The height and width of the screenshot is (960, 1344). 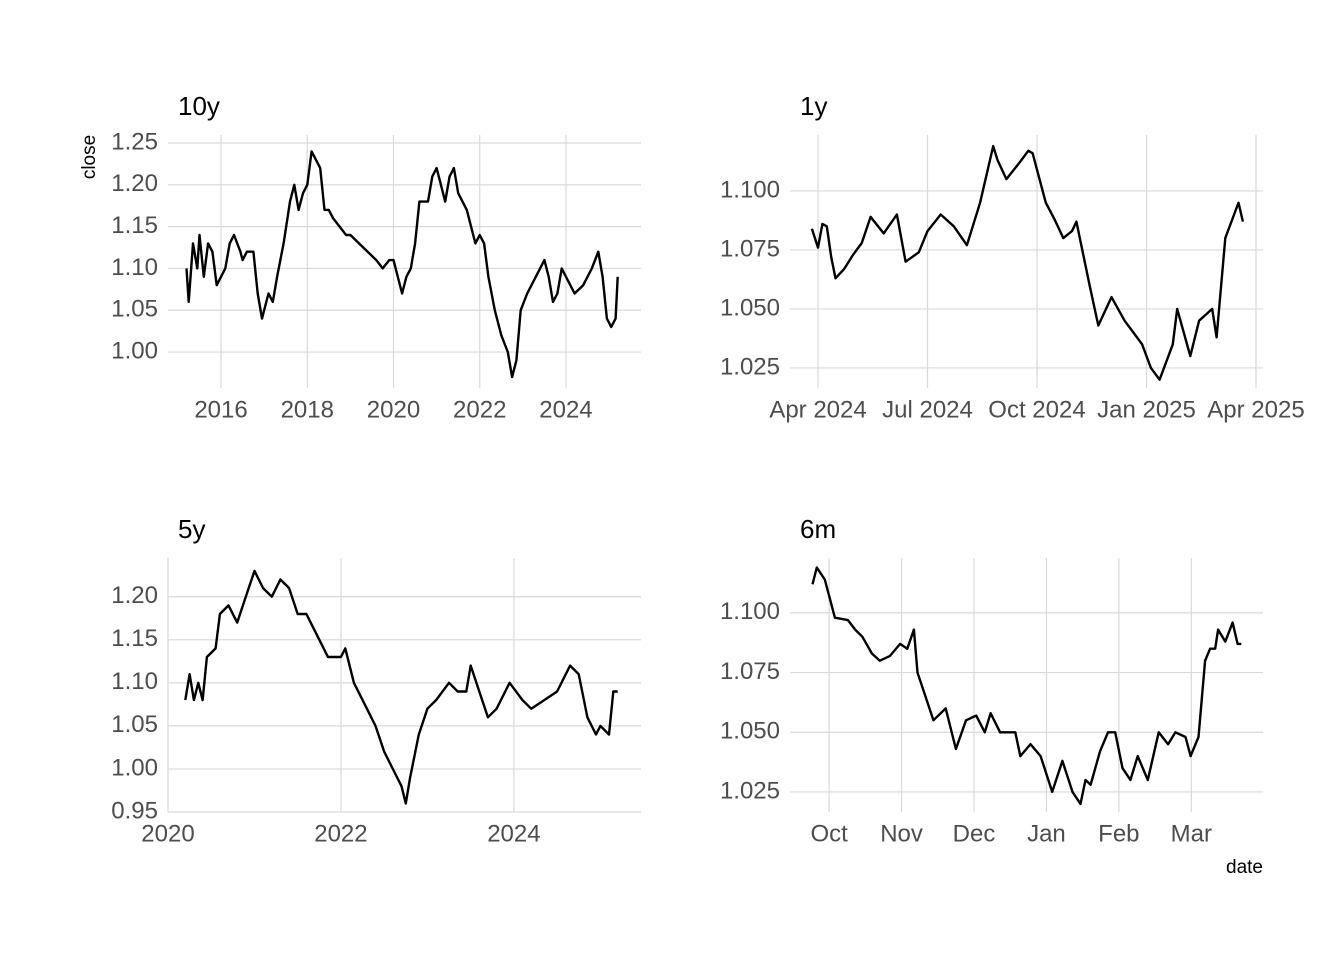 I want to click on x-tick-label: Jul 2024, so click(x=927, y=409).